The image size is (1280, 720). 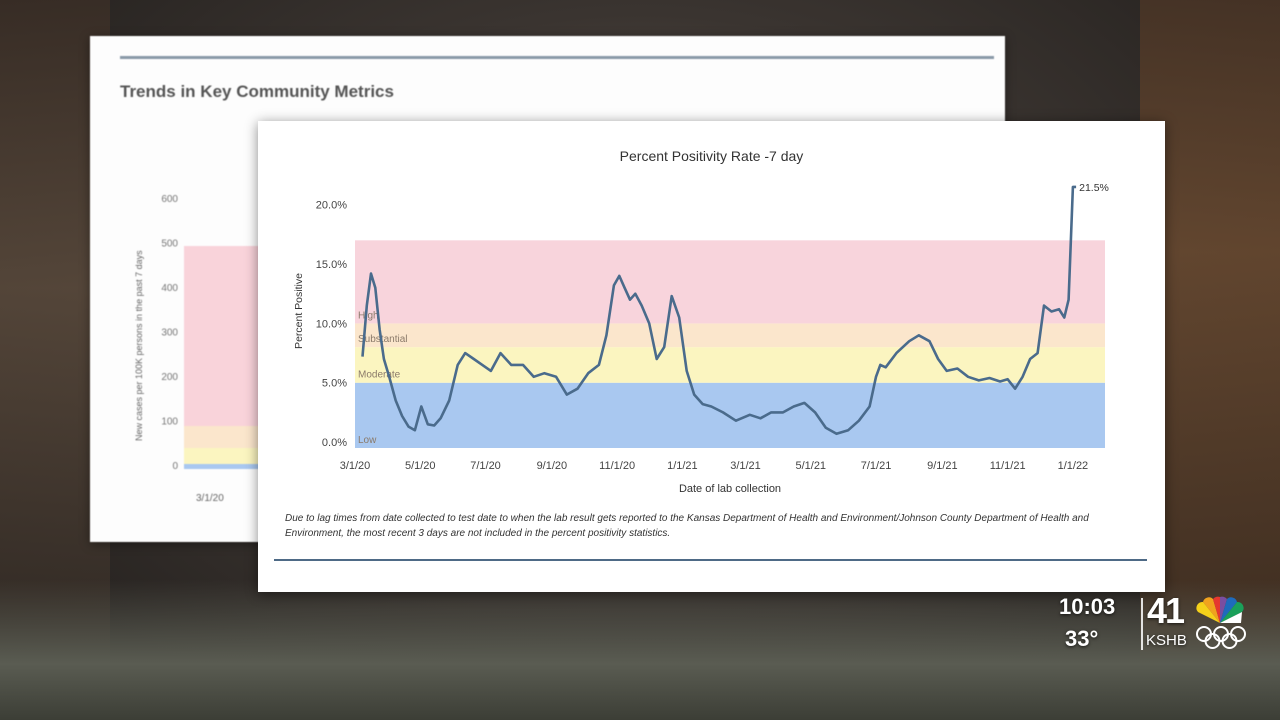 What do you see at coordinates (557, 57) in the screenshot?
I see `top-divider` at bounding box center [557, 57].